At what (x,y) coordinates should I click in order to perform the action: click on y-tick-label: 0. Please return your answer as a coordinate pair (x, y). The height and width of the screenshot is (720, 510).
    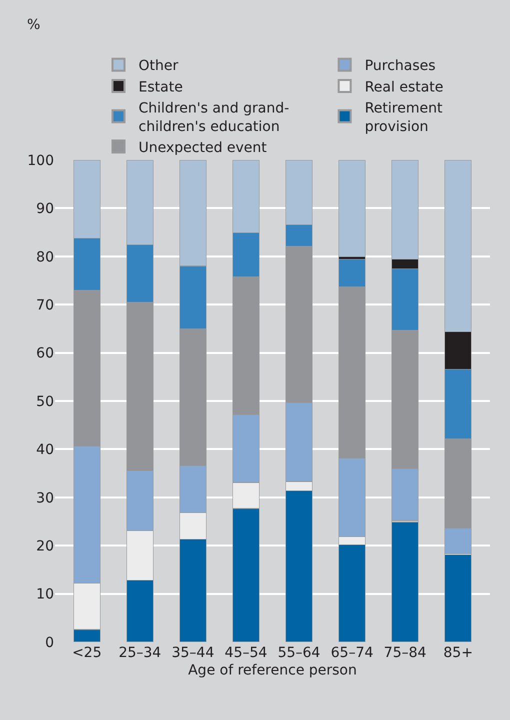
    Looking at the image, I should click on (49, 642).